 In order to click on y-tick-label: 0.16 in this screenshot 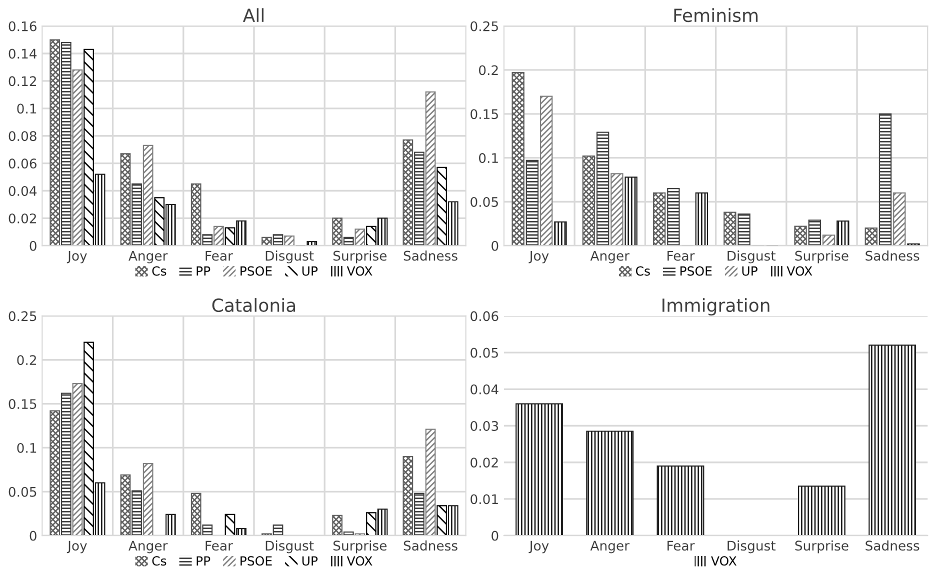, I will do `click(22, 26)`.